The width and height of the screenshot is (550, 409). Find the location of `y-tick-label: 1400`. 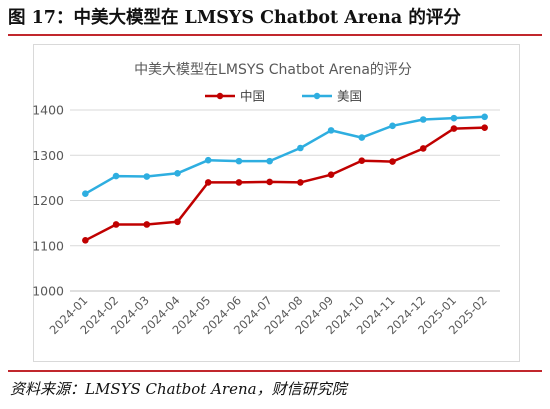

y-tick-label: 1400 is located at coordinates (48, 110).